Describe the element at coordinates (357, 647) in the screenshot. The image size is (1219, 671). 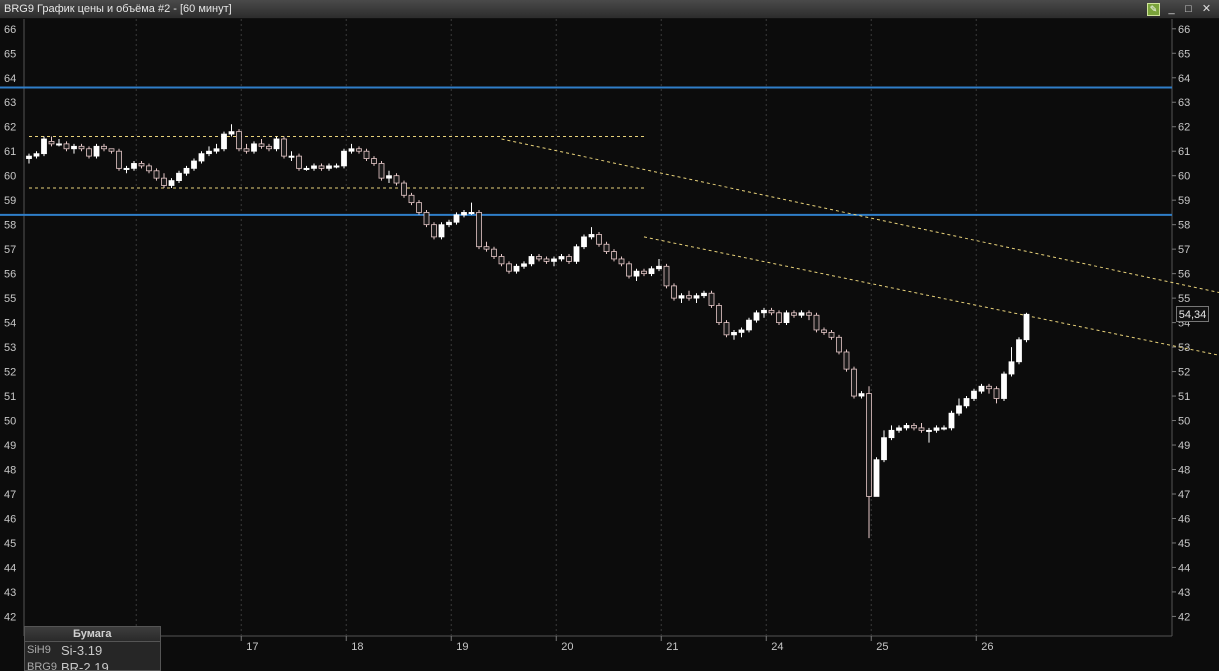
I see `x-tick-label: 18` at that location.